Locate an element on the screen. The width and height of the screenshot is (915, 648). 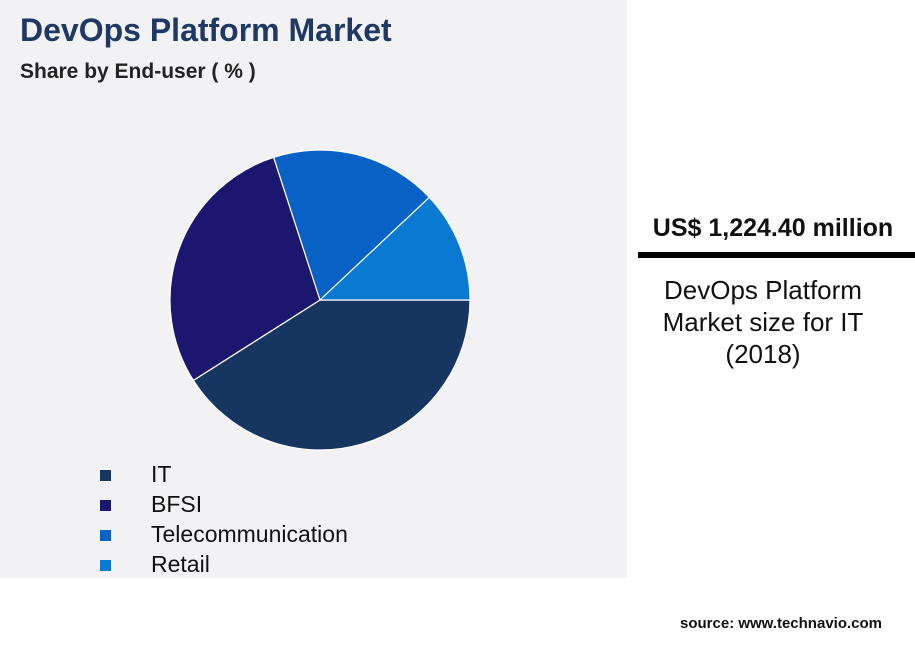
legend-item: BFSI is located at coordinates (151, 504).